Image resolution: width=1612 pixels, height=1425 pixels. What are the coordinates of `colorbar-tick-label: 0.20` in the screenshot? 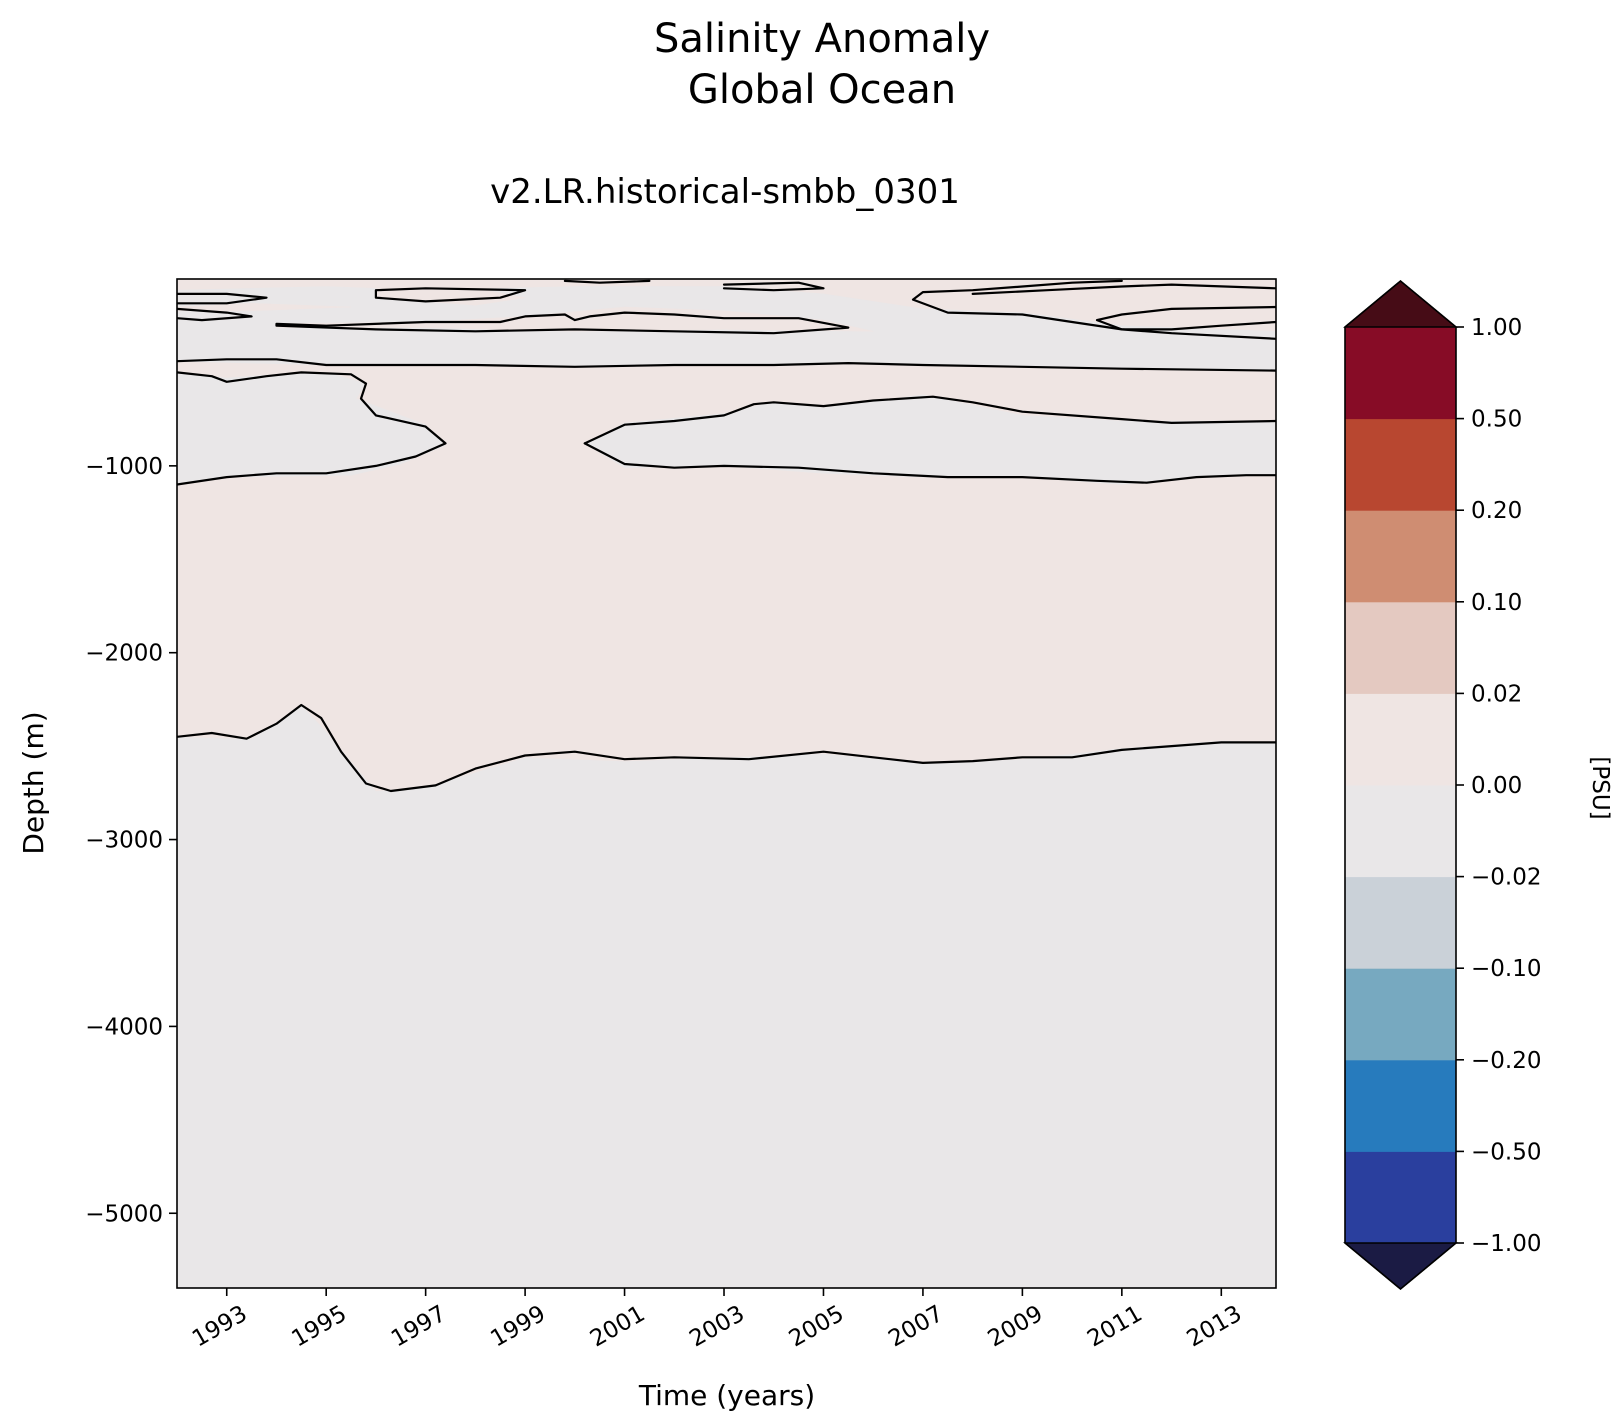 It's located at (1496, 511).